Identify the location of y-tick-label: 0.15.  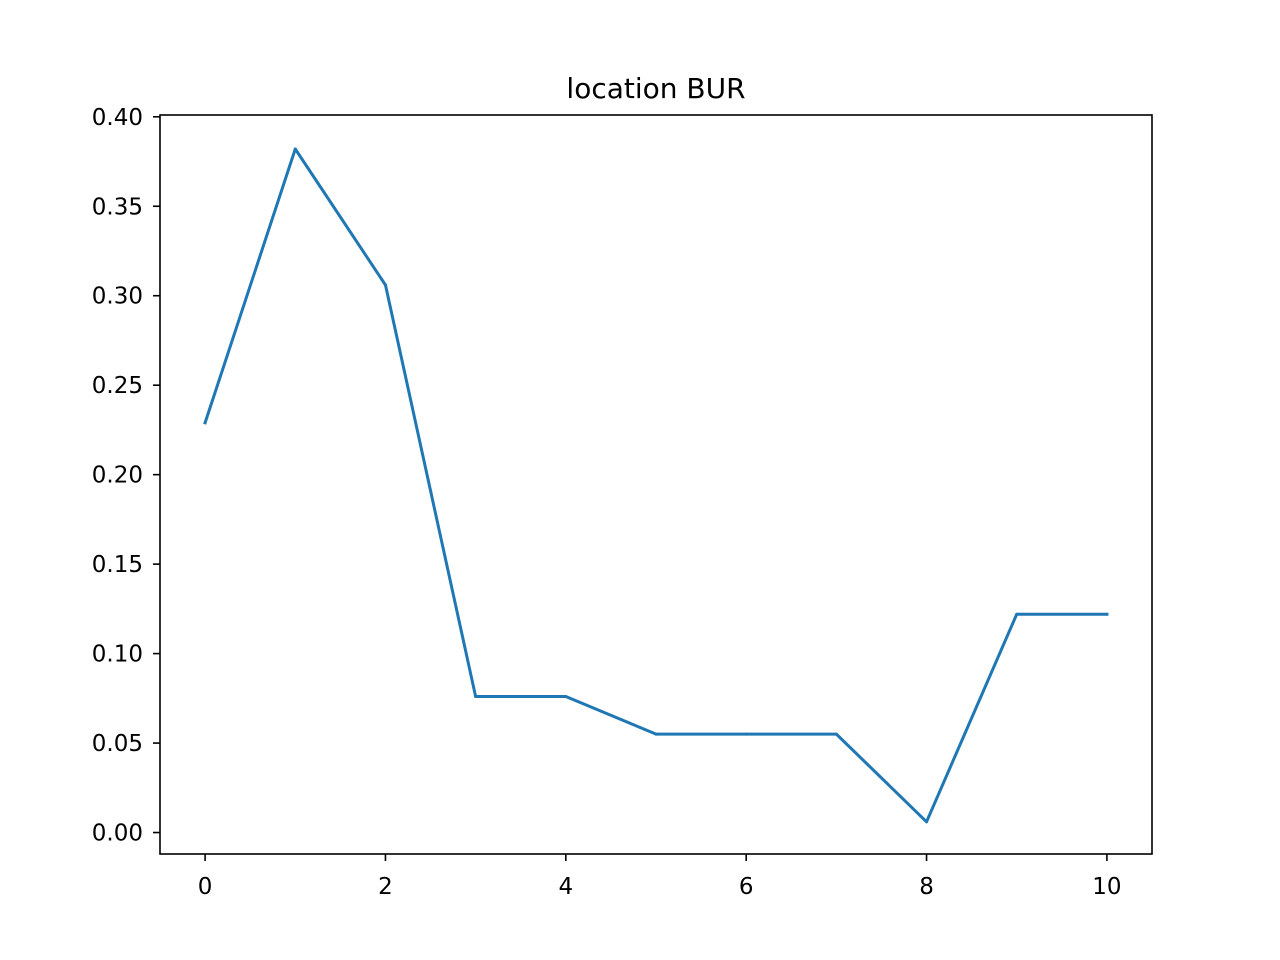
(117, 565).